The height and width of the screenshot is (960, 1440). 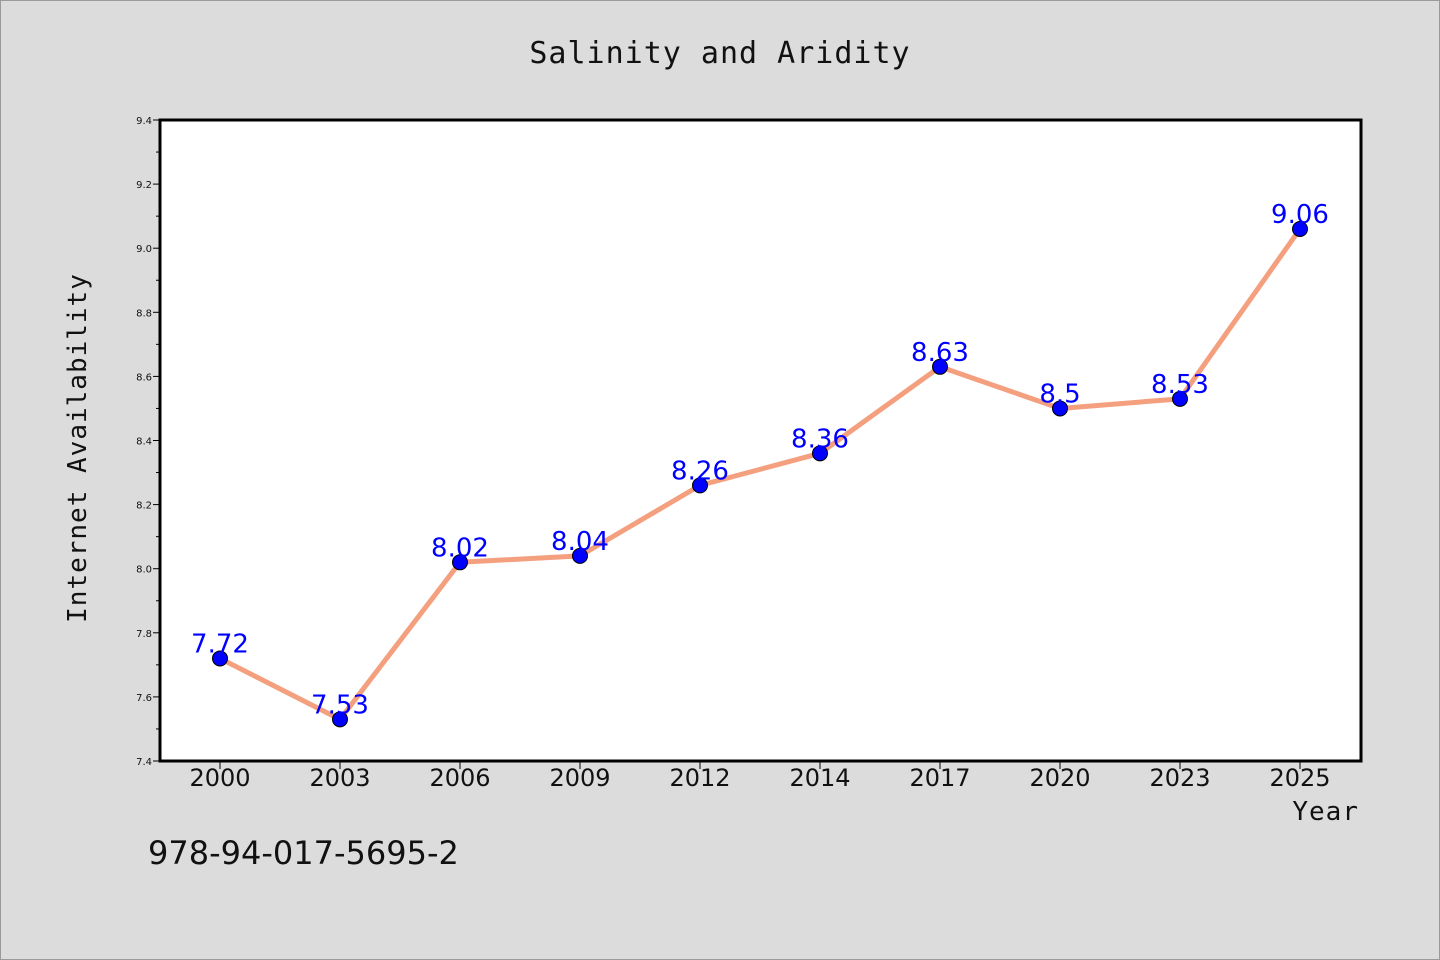 What do you see at coordinates (220, 644) in the screenshot?
I see `data-label: 7.72` at bounding box center [220, 644].